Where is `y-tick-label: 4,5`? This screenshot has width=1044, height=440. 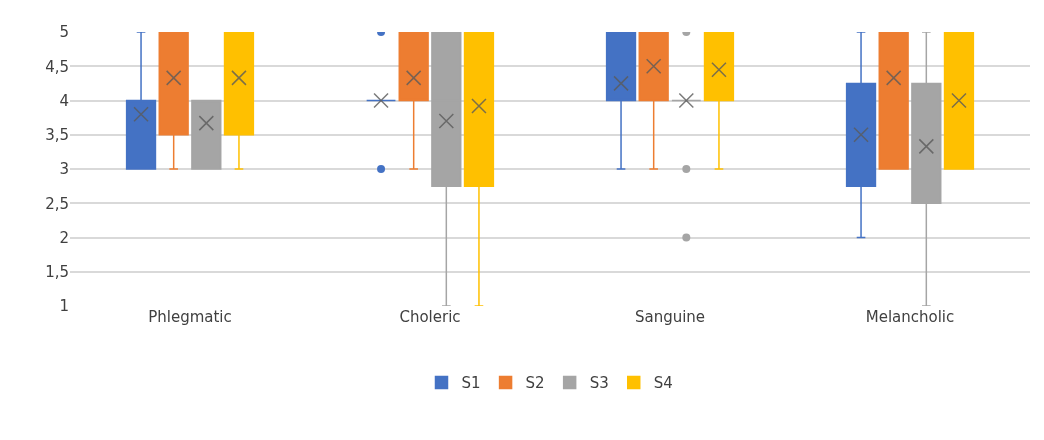 y-tick-label: 4,5 is located at coordinates (57, 66).